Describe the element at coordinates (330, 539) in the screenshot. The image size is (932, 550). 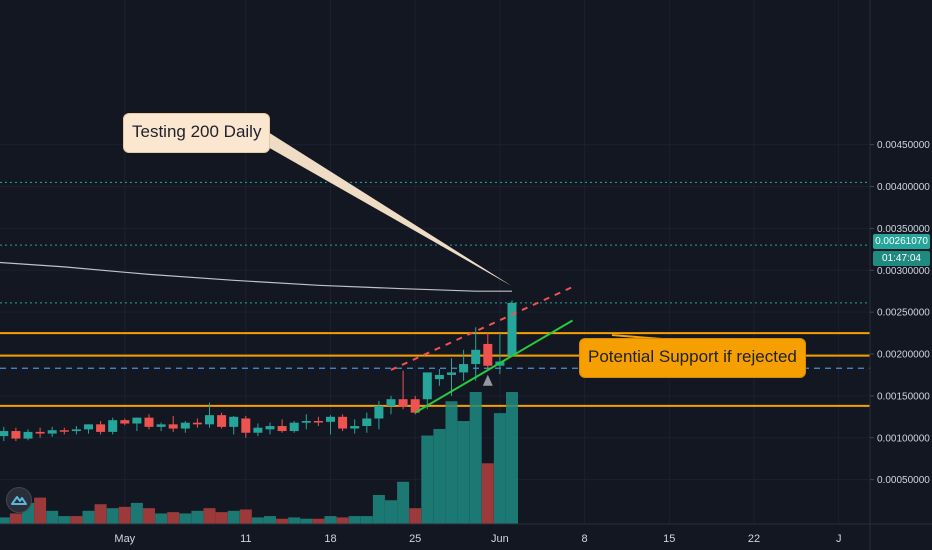
I see `x-tick-label-3: 18` at that location.